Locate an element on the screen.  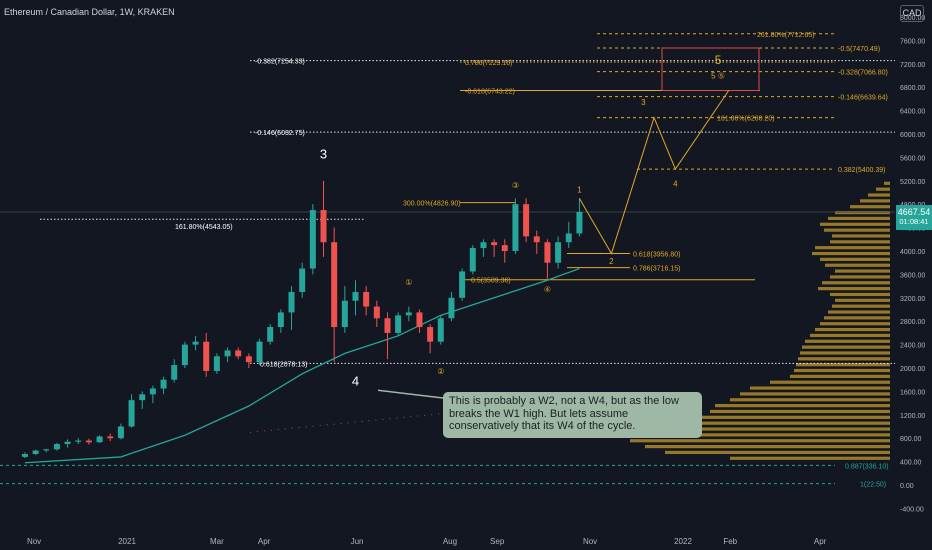
wave-label: ③ is located at coordinates (515, 185).